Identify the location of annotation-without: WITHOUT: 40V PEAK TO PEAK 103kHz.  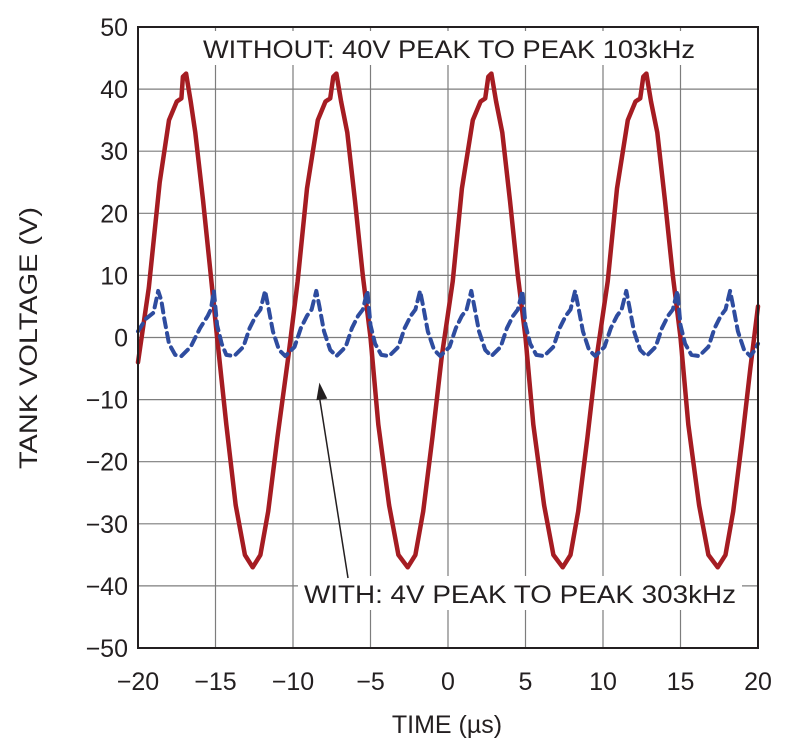
(449, 48).